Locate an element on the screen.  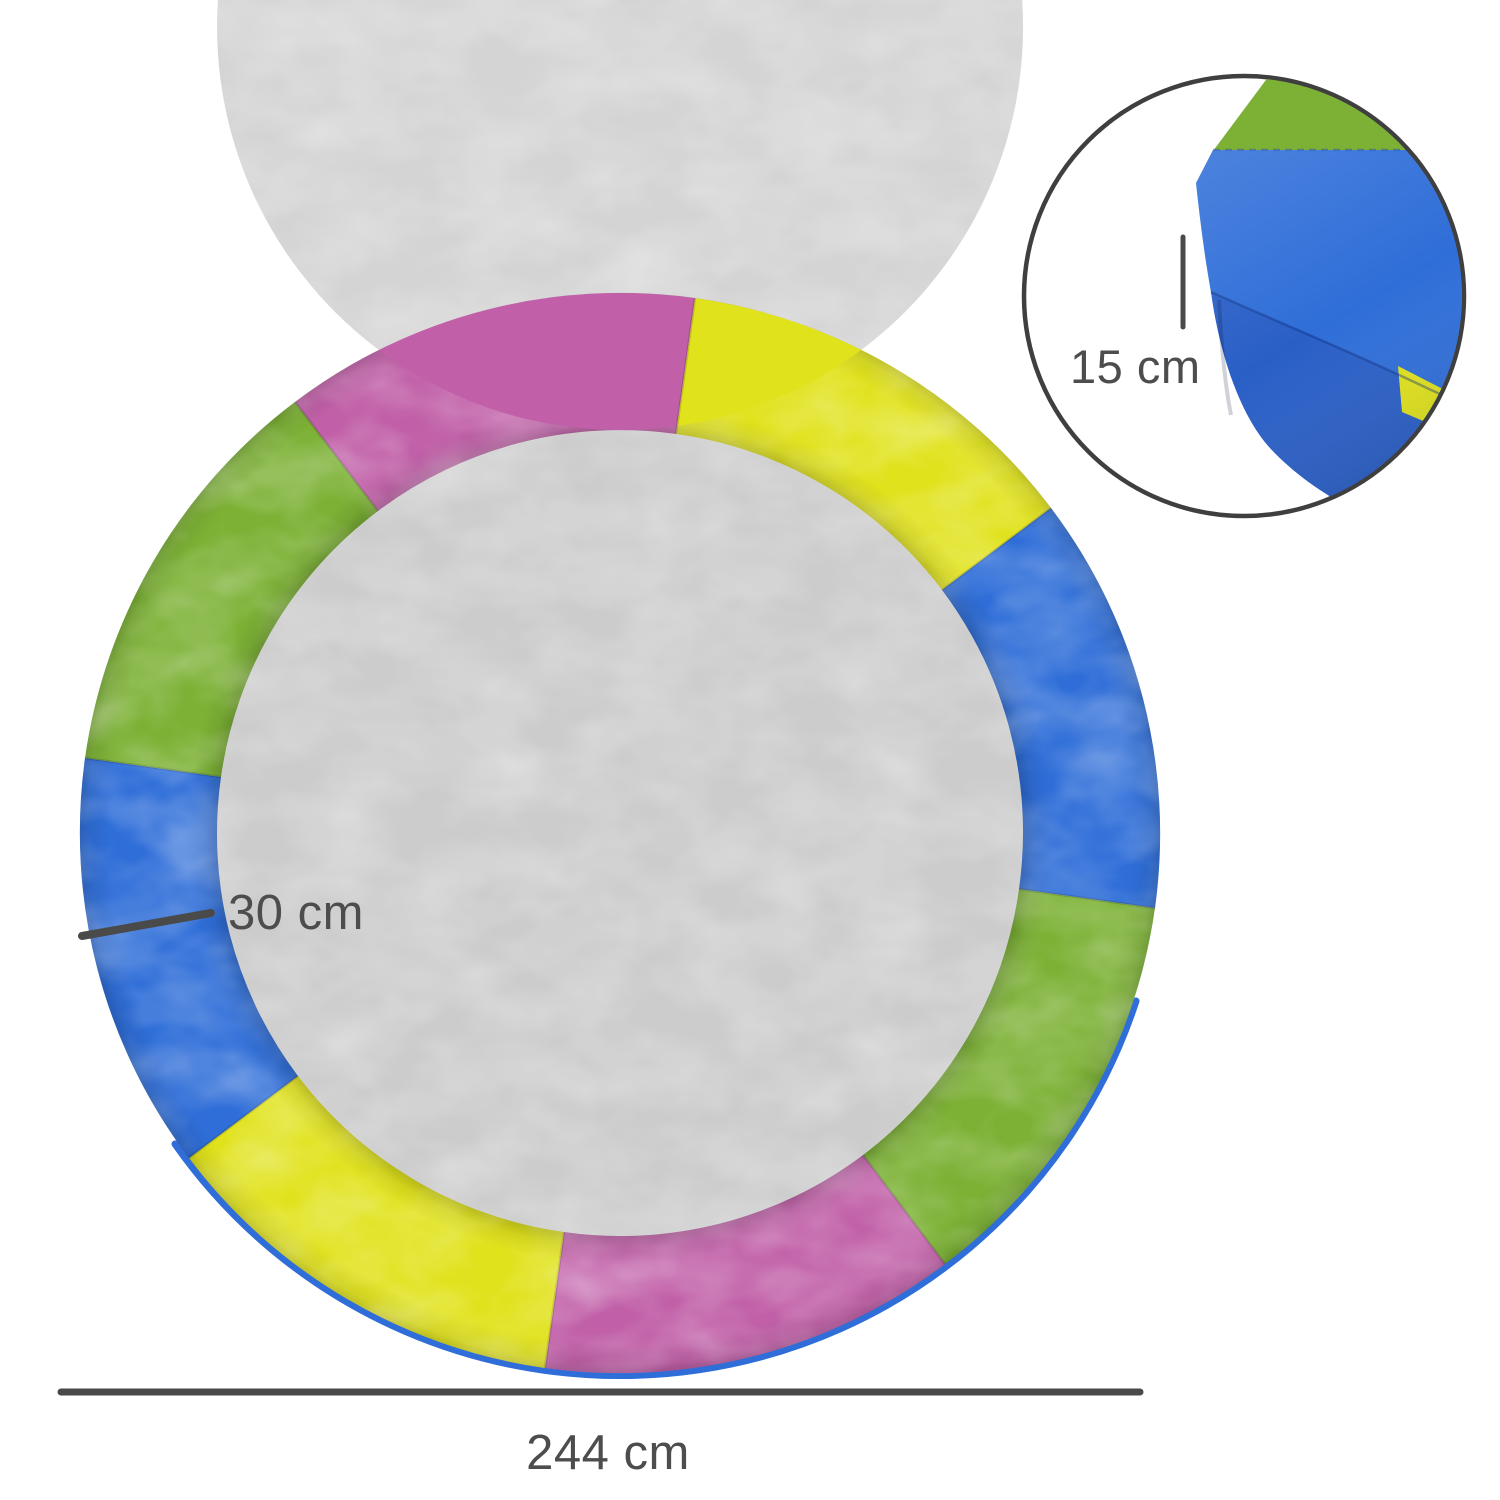
width-label: 30 cm is located at coordinates (296, 913).